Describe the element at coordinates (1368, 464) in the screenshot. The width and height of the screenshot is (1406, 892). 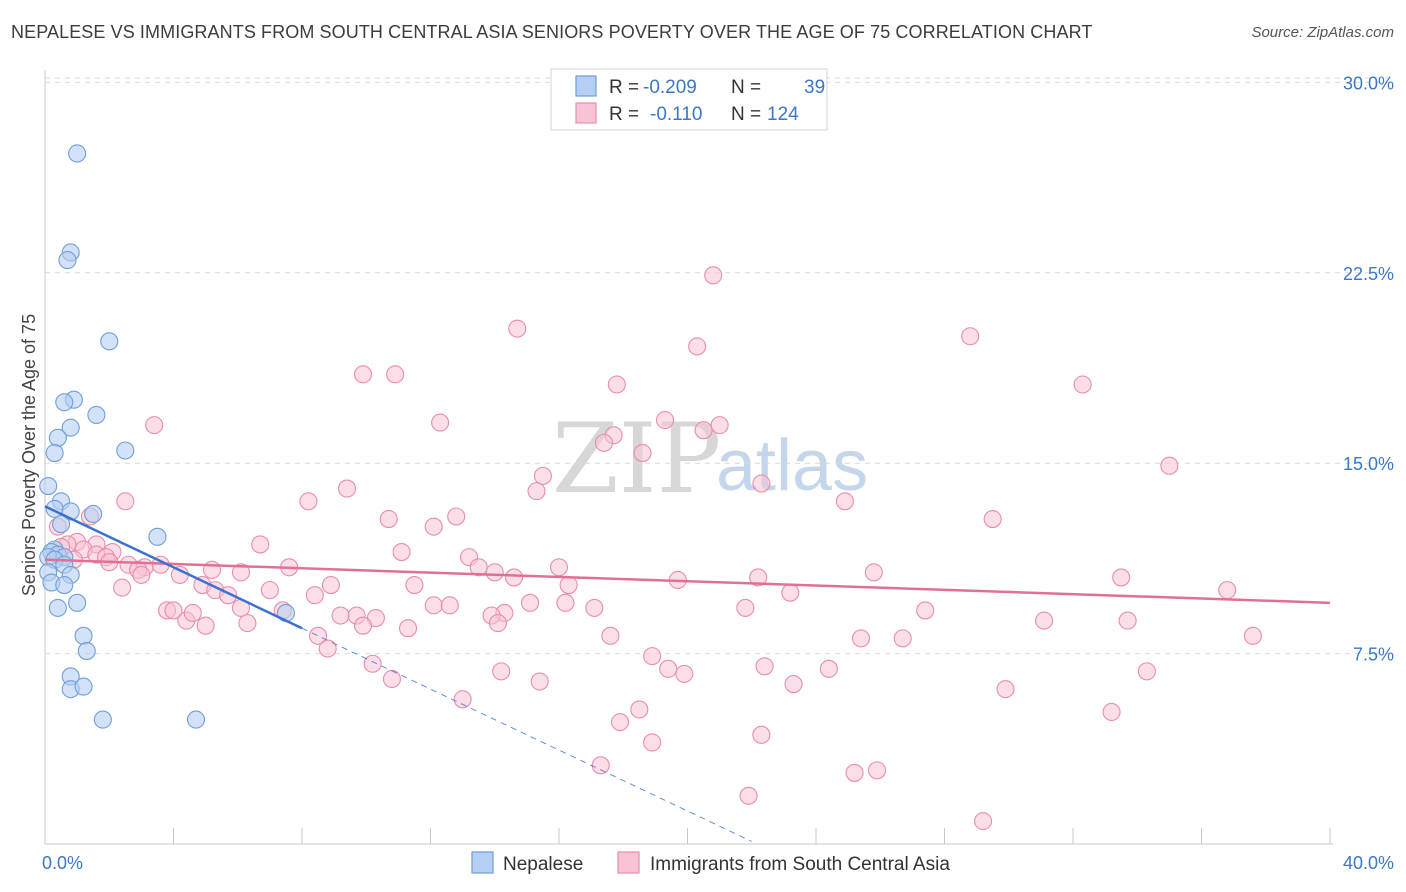
I see `y-tick-label: 15.0%` at that location.